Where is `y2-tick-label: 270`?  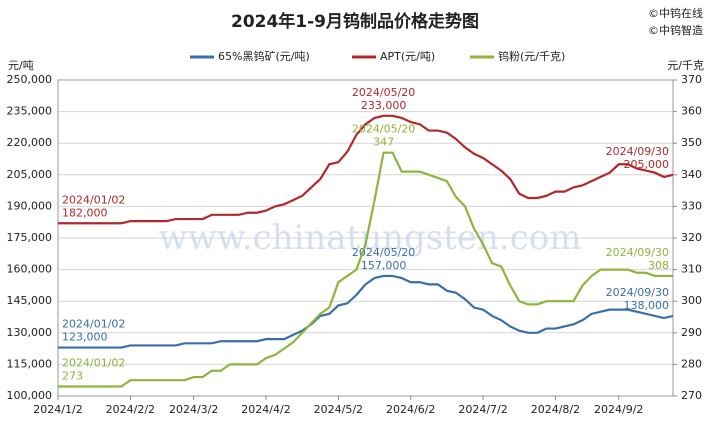 y2-tick-label: 270 is located at coordinates (691, 395).